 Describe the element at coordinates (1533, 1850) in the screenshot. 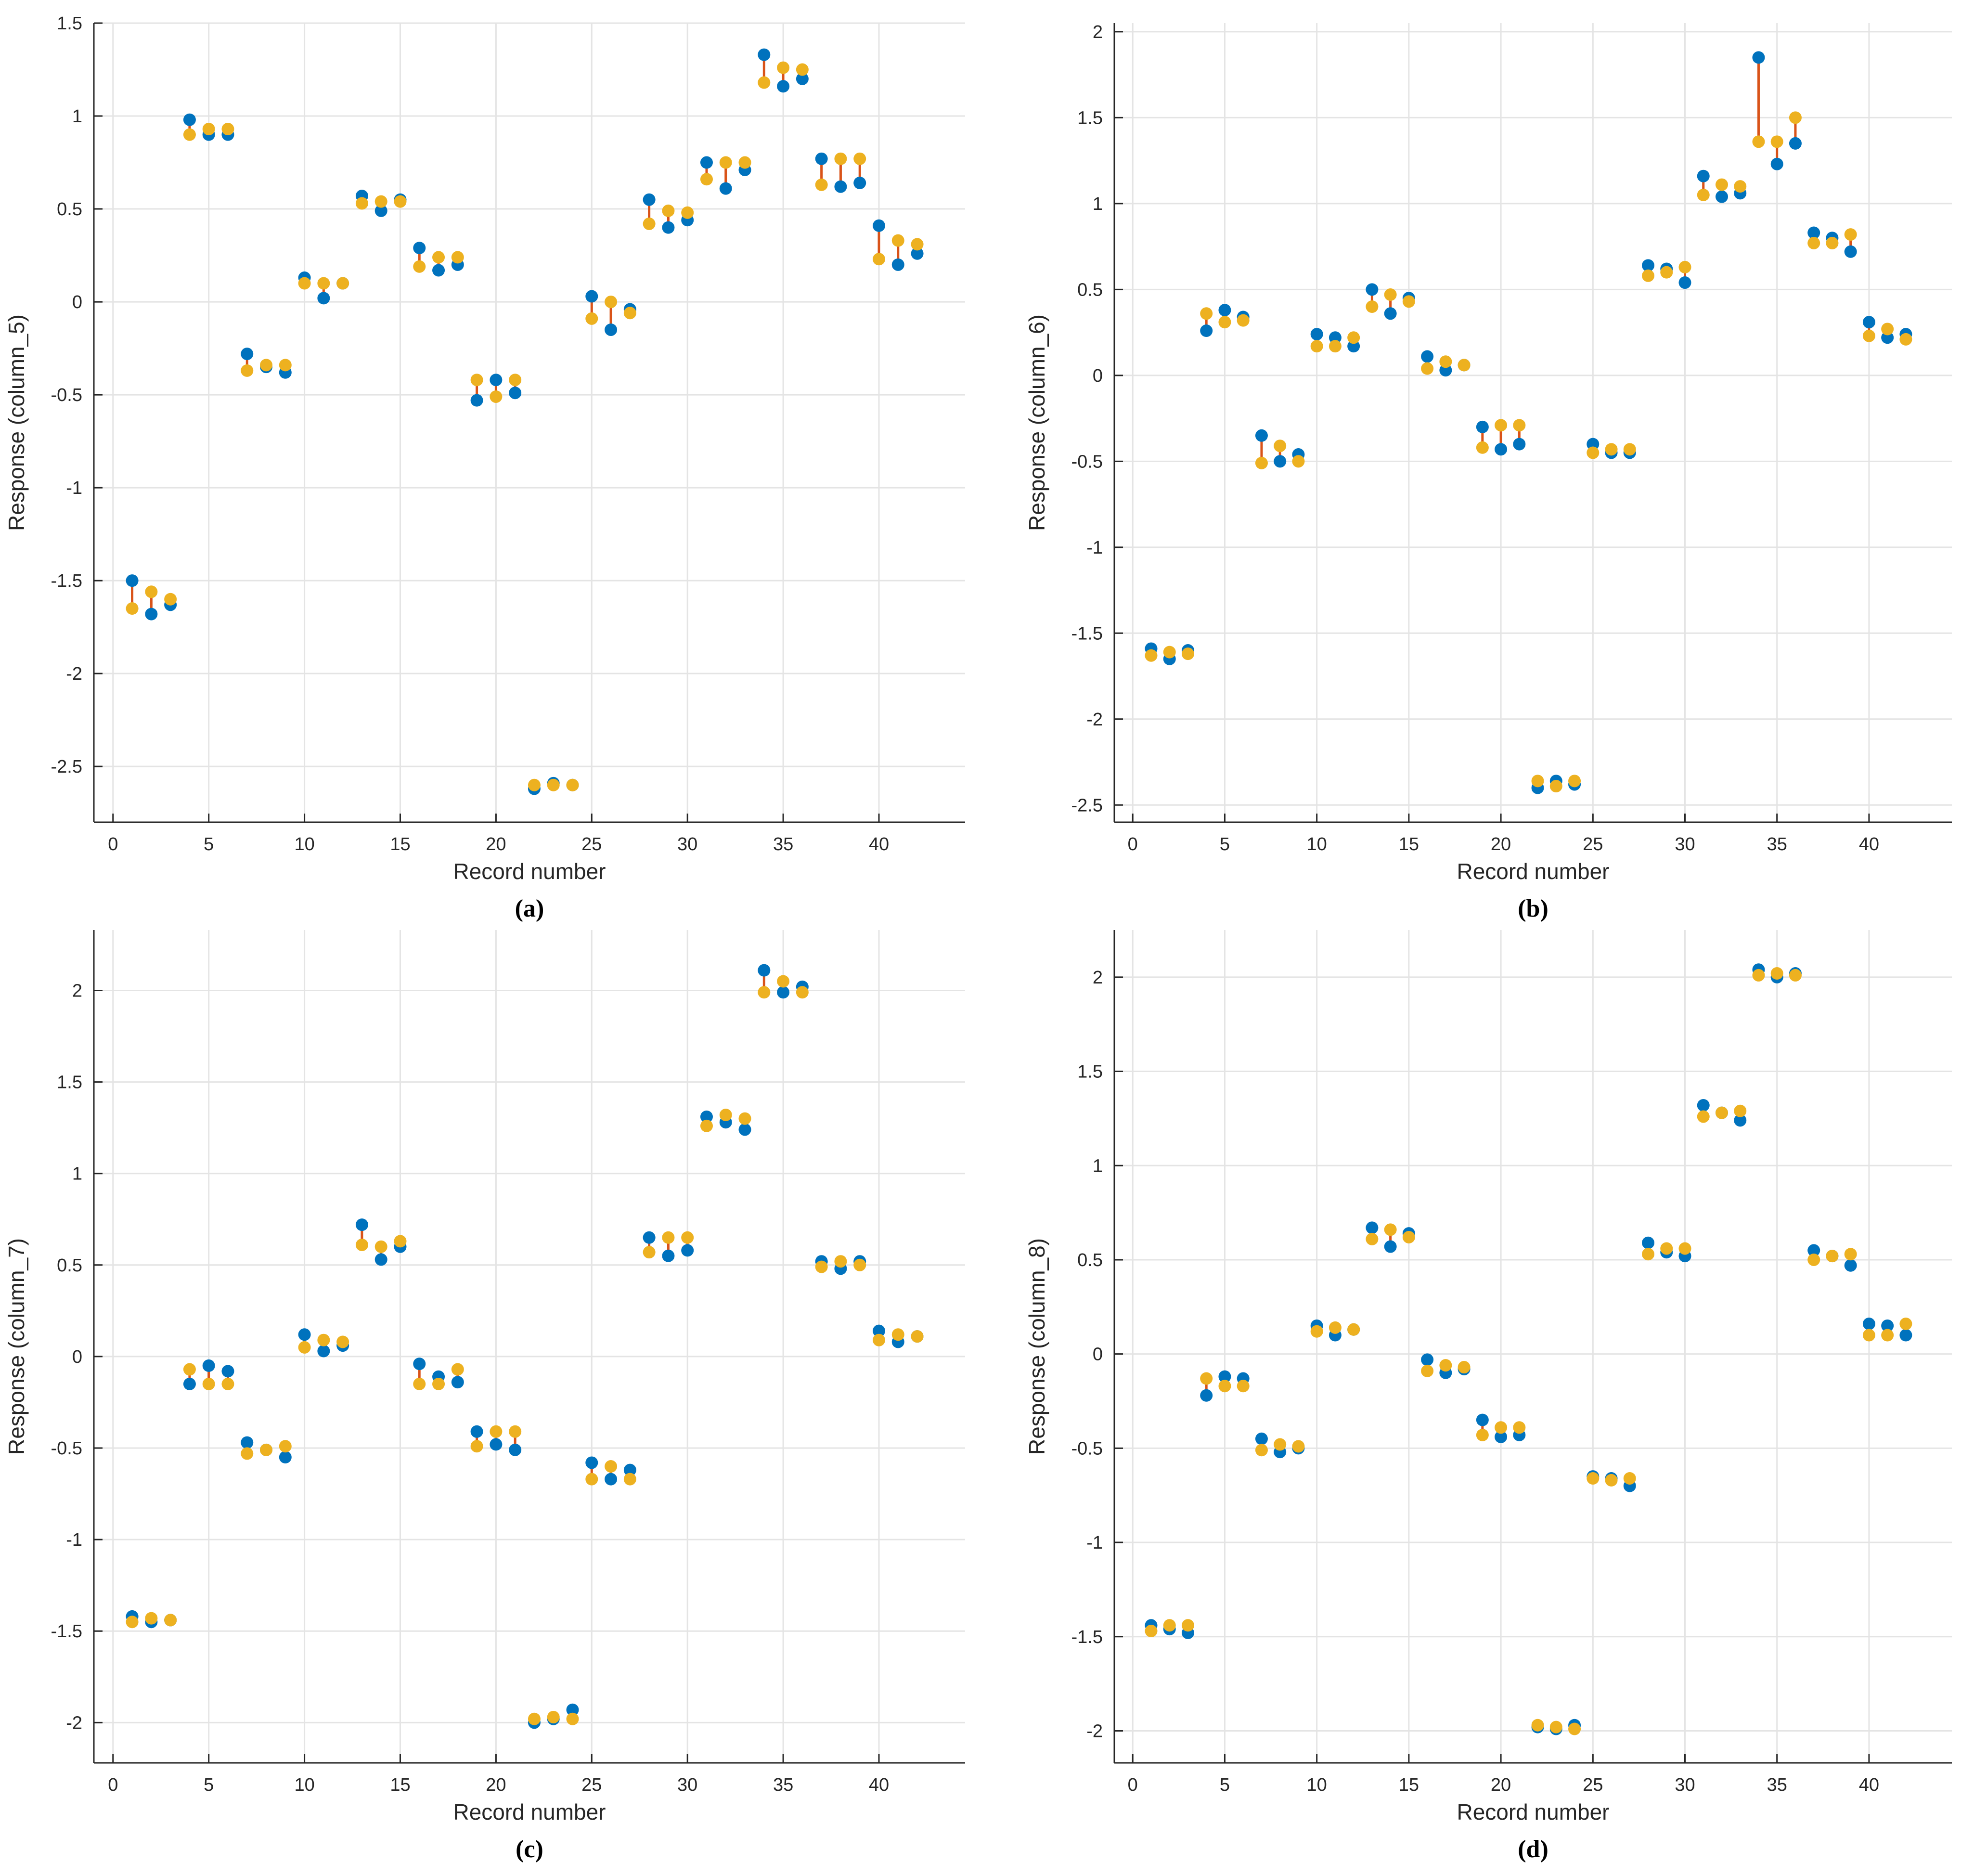

I see `panel-label: (d)` at that location.